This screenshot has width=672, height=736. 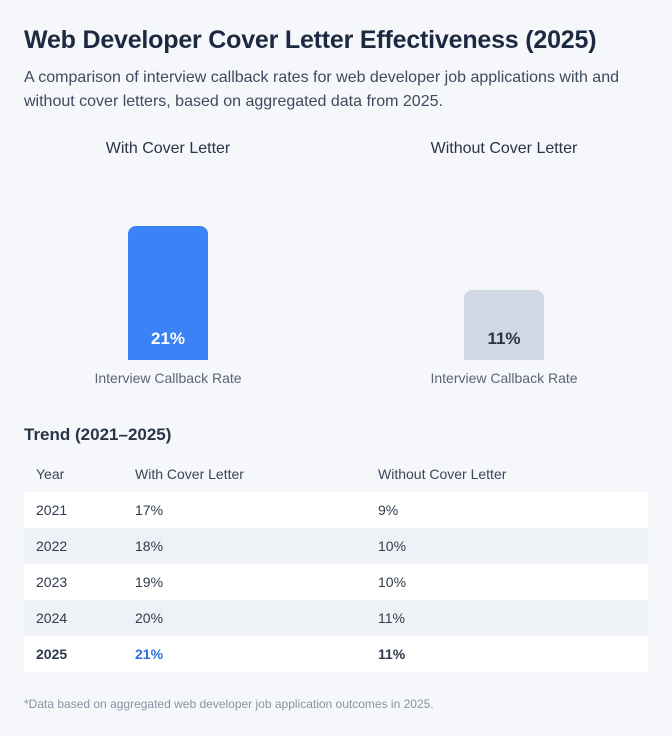 What do you see at coordinates (168, 338) in the screenshot?
I see `bar-value-label: 21%` at bounding box center [168, 338].